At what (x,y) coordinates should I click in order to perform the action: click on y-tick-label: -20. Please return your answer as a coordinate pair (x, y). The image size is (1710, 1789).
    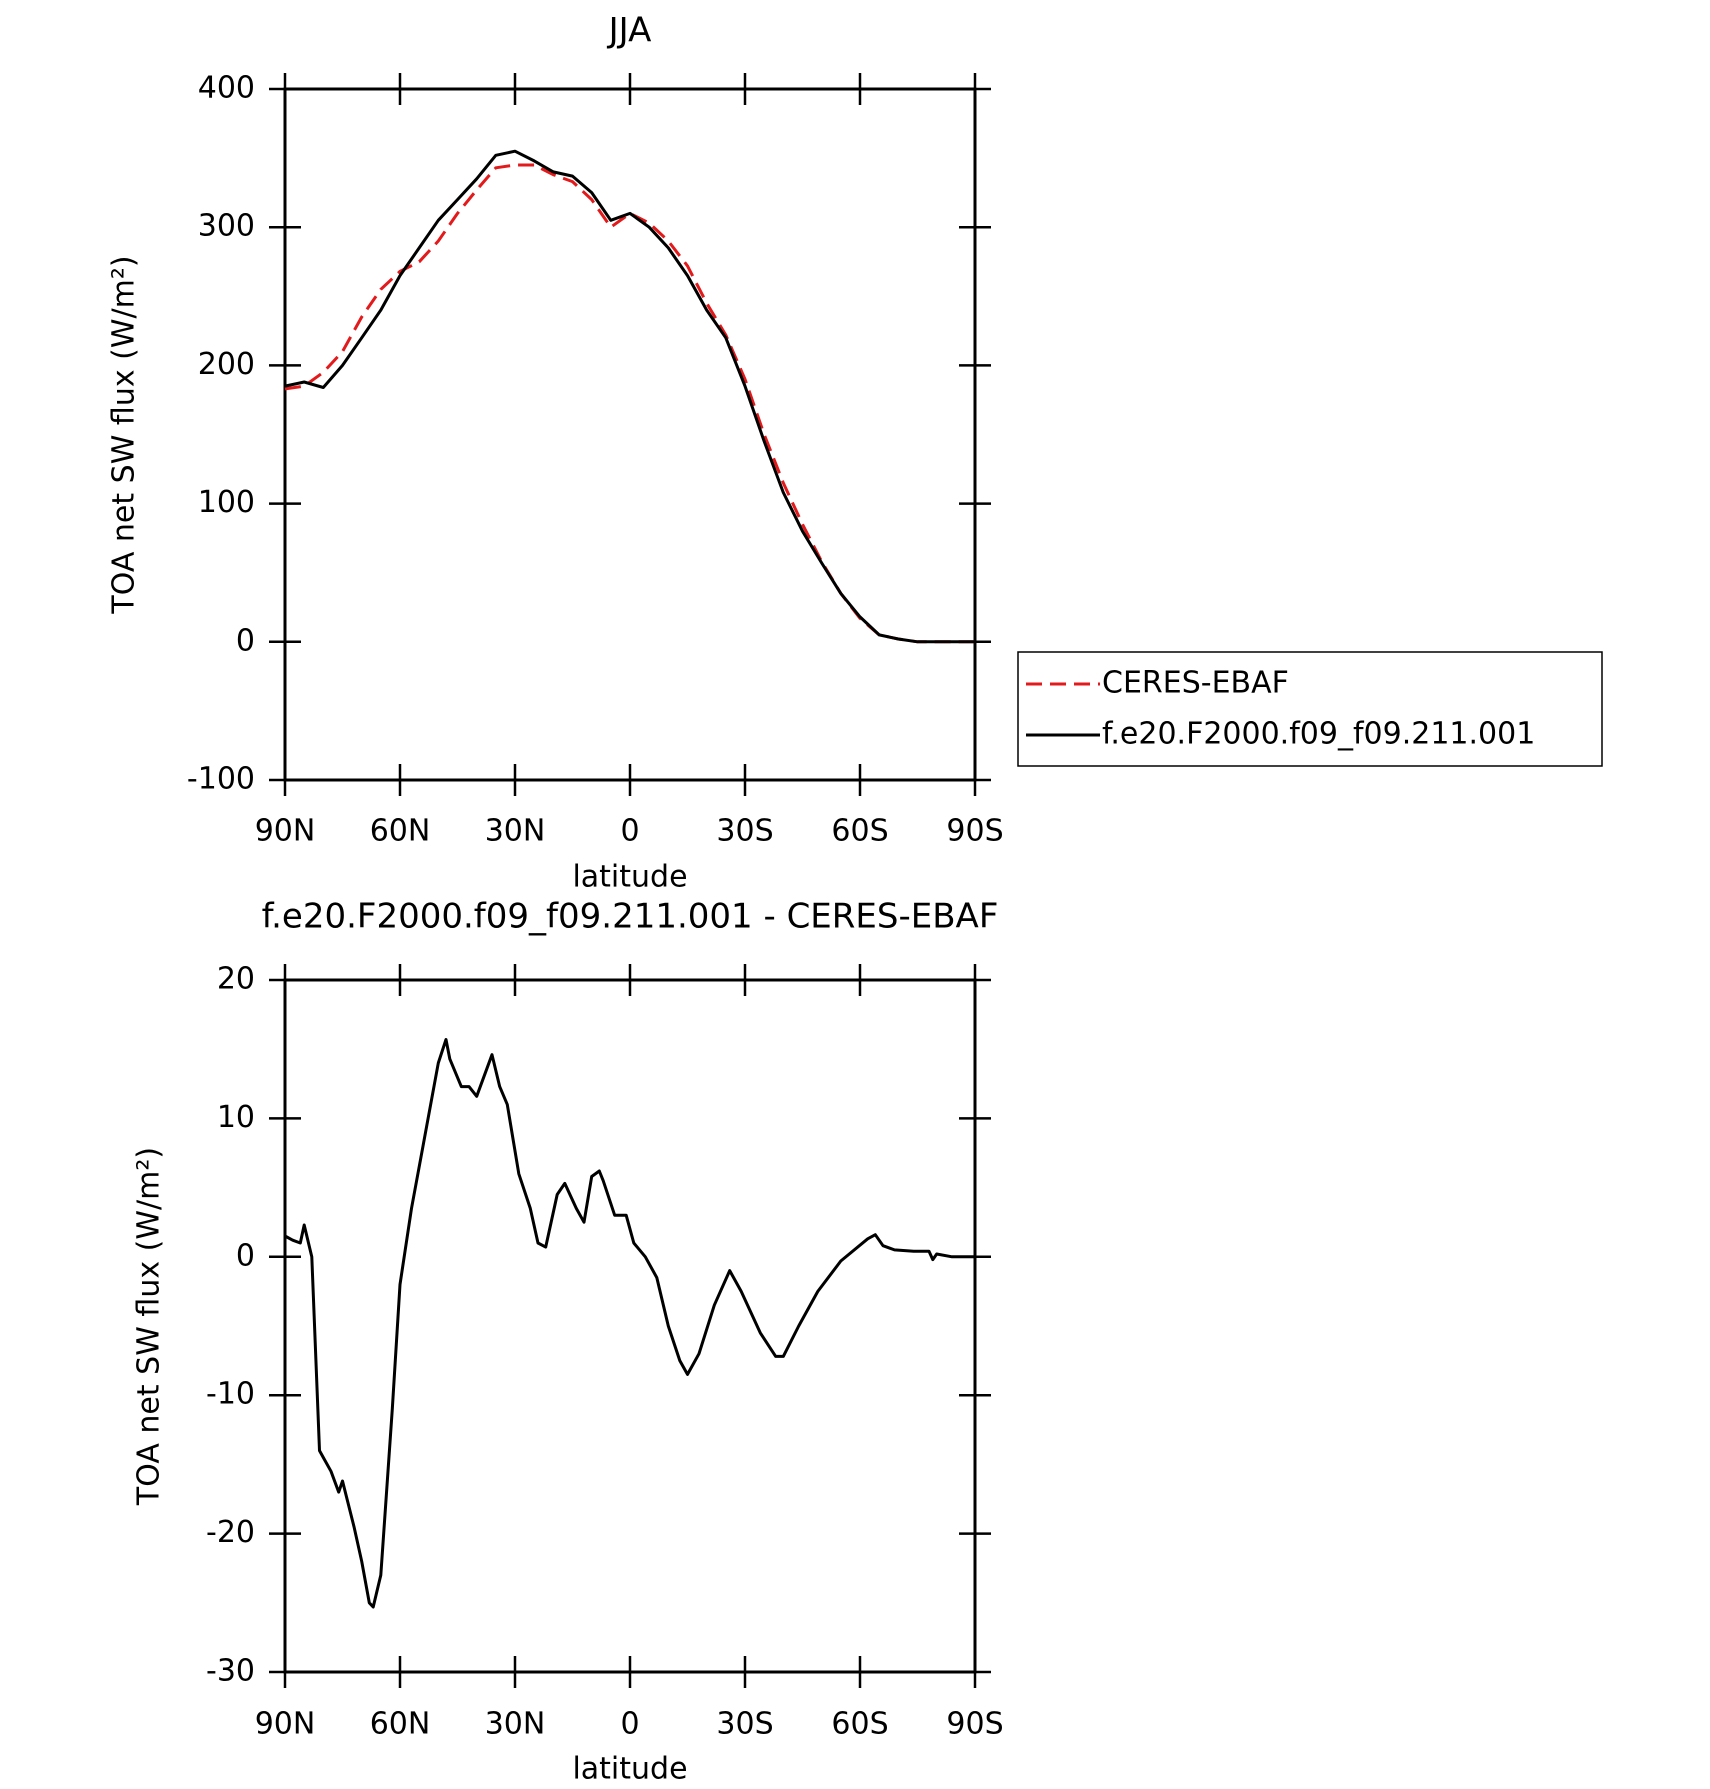
    Looking at the image, I should click on (230, 1532).